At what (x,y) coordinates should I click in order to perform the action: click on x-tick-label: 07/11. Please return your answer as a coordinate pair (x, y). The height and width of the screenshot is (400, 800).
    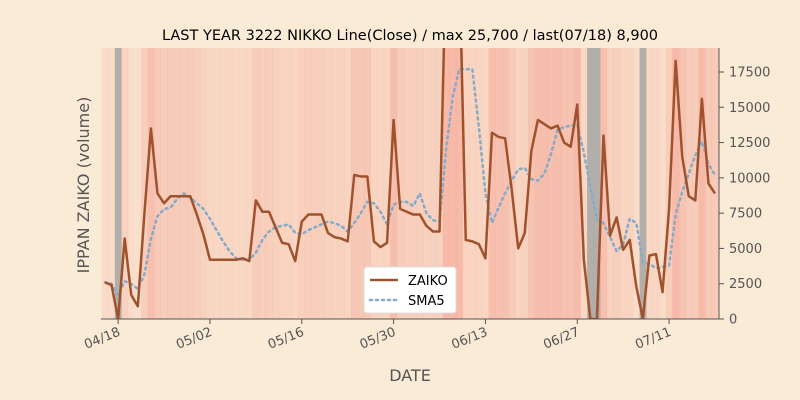
    Looking at the image, I should click on (653, 339).